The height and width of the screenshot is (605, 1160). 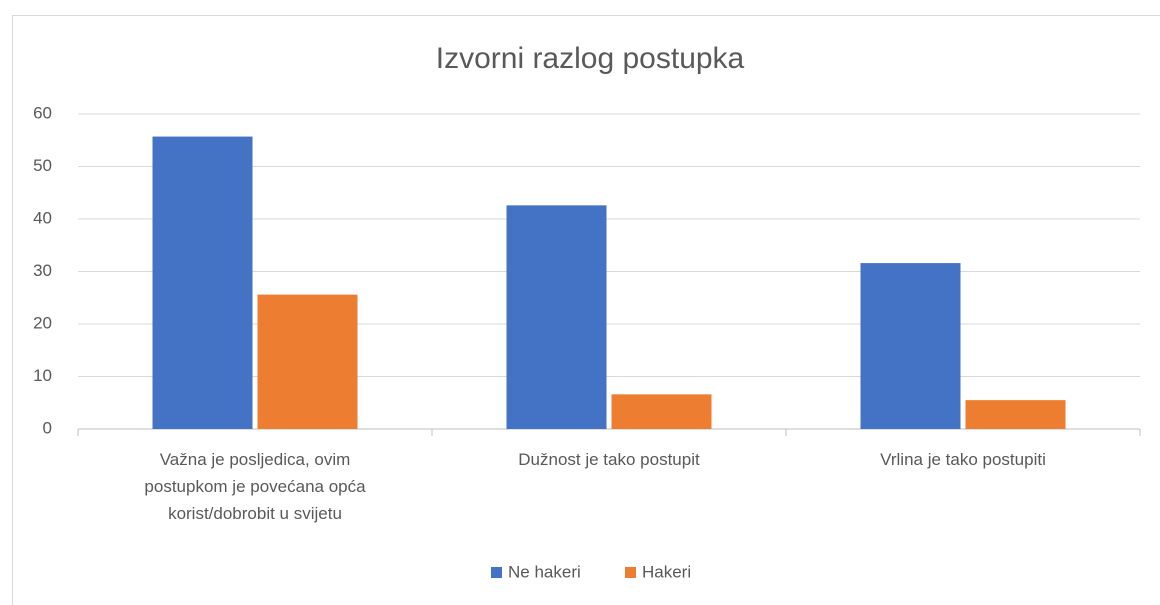 What do you see at coordinates (42, 375) in the screenshot?
I see `y-tick-label: 10` at bounding box center [42, 375].